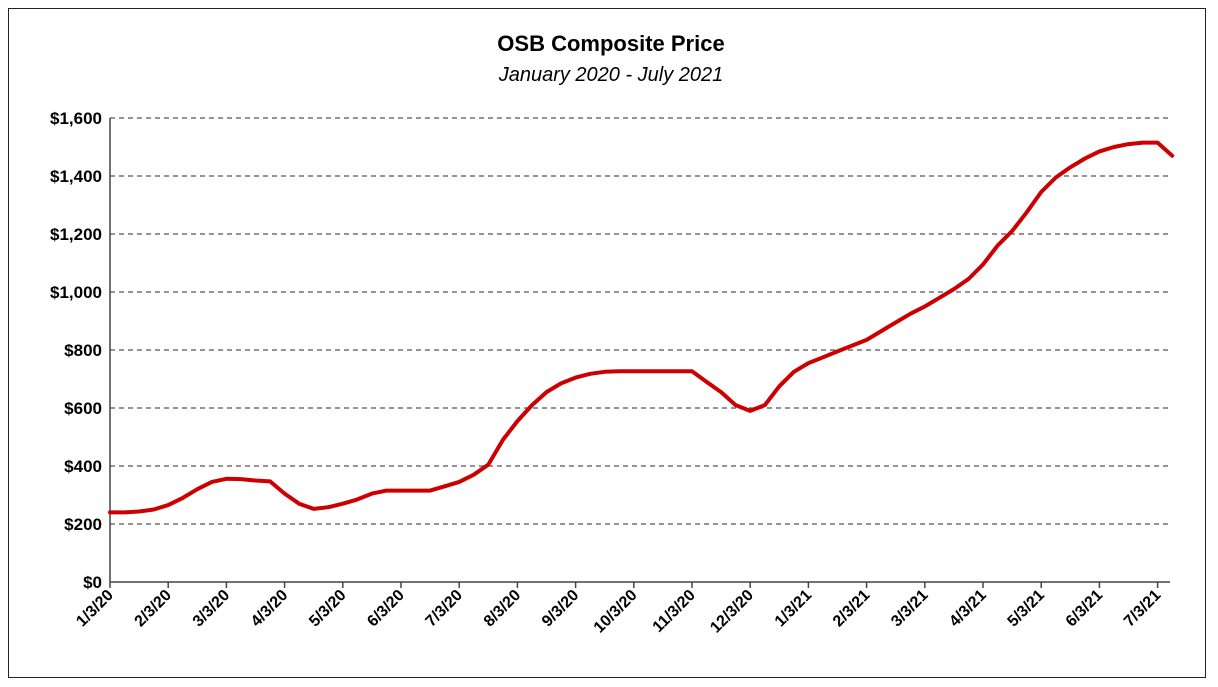  Describe the element at coordinates (445, 609) in the screenshot. I see `x-tick-label: 7/3/20` at that location.